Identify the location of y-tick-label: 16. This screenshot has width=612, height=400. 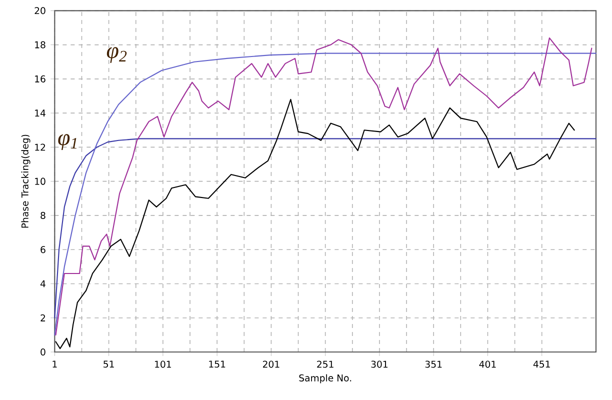
(40, 78).